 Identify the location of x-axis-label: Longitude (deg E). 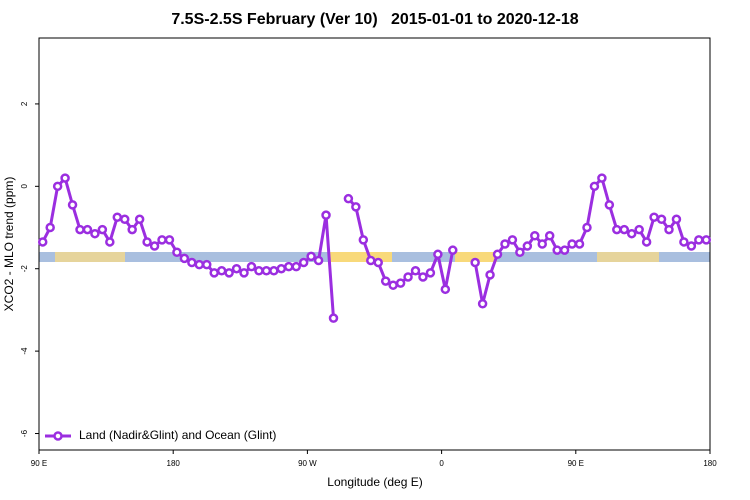
(374, 482).